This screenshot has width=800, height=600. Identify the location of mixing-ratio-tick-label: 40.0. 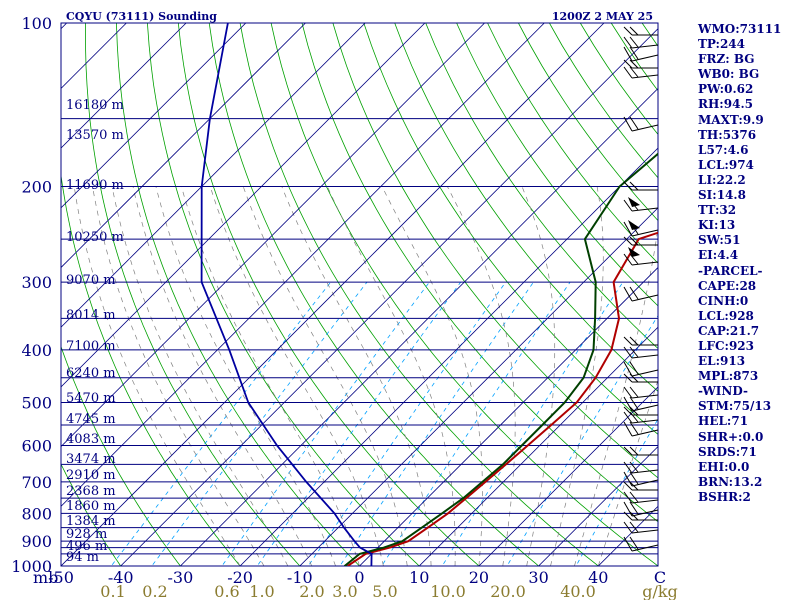
(578, 591).